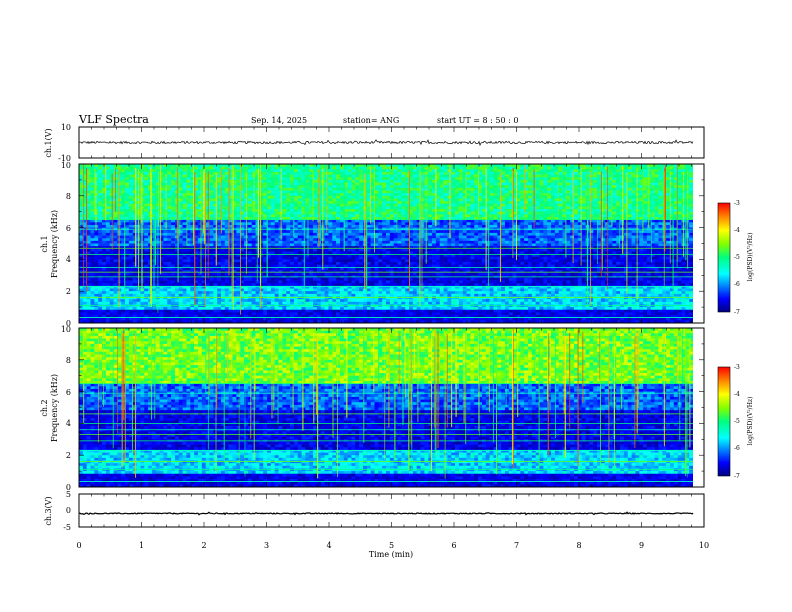 The height and width of the screenshot is (612, 792). What do you see at coordinates (48, 142) in the screenshot?
I see `ch1-ylabel: ch.1(V)` at bounding box center [48, 142].